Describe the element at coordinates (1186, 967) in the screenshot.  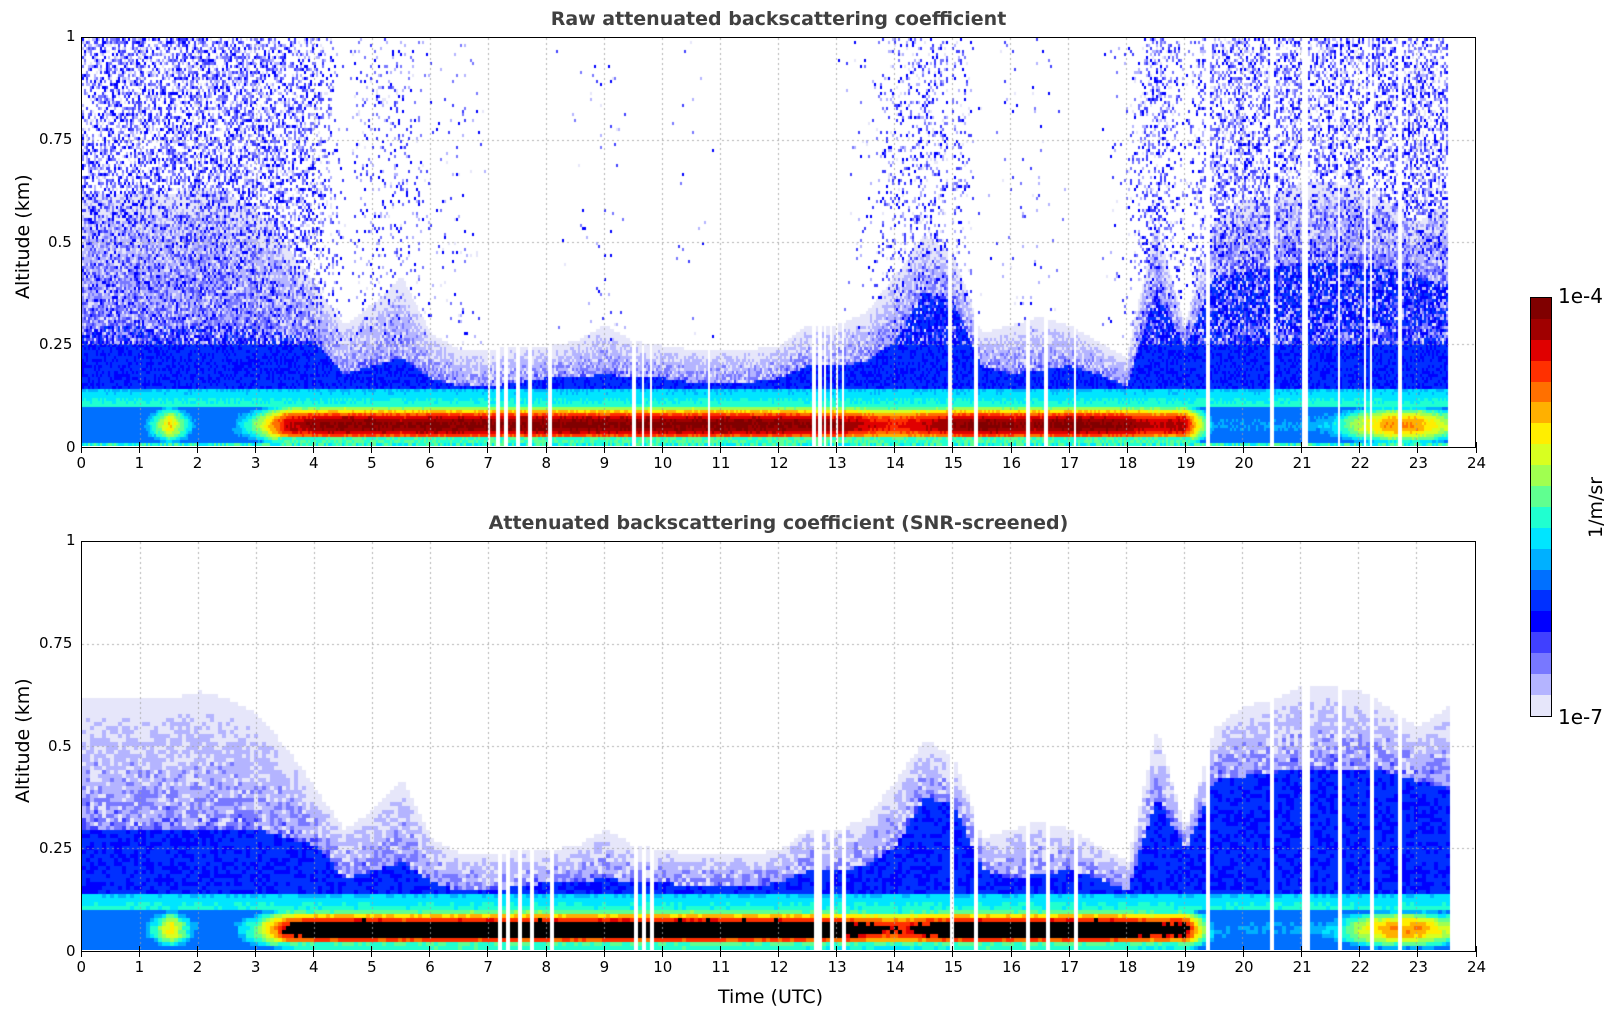
I see `x-tick-label: 19` at that location.